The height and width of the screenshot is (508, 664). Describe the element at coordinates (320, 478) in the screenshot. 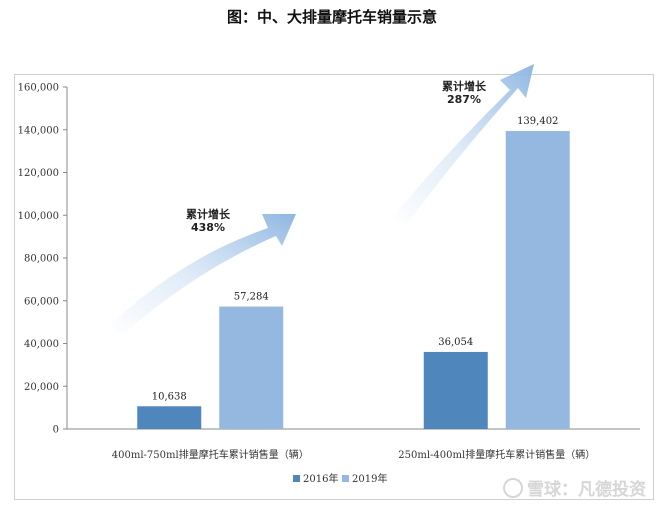

I see `legend-label-2016: 2016年` at that location.